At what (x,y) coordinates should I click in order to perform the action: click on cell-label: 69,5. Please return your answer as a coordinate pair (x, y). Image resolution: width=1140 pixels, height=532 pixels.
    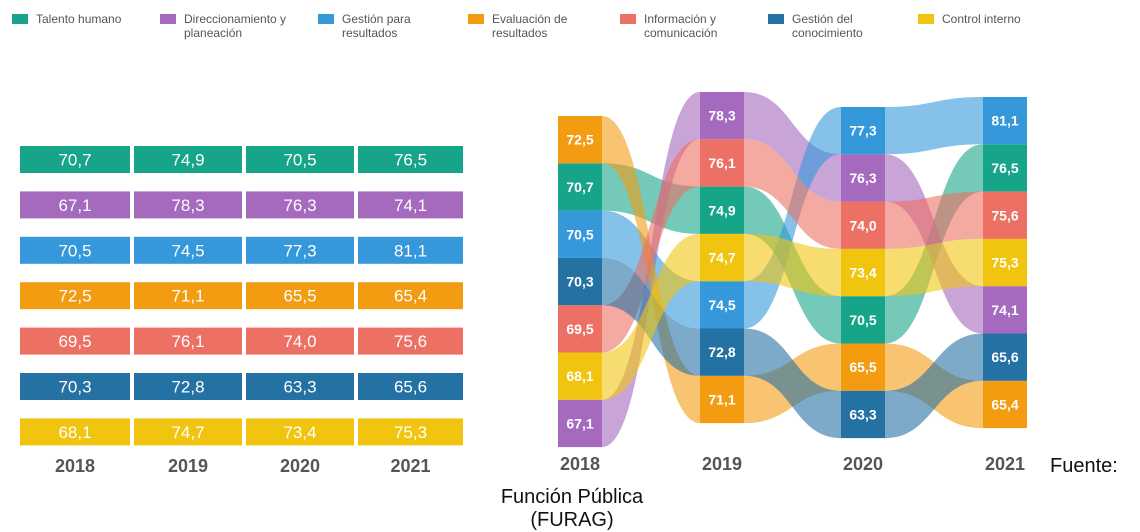
    Looking at the image, I should click on (74, 341).